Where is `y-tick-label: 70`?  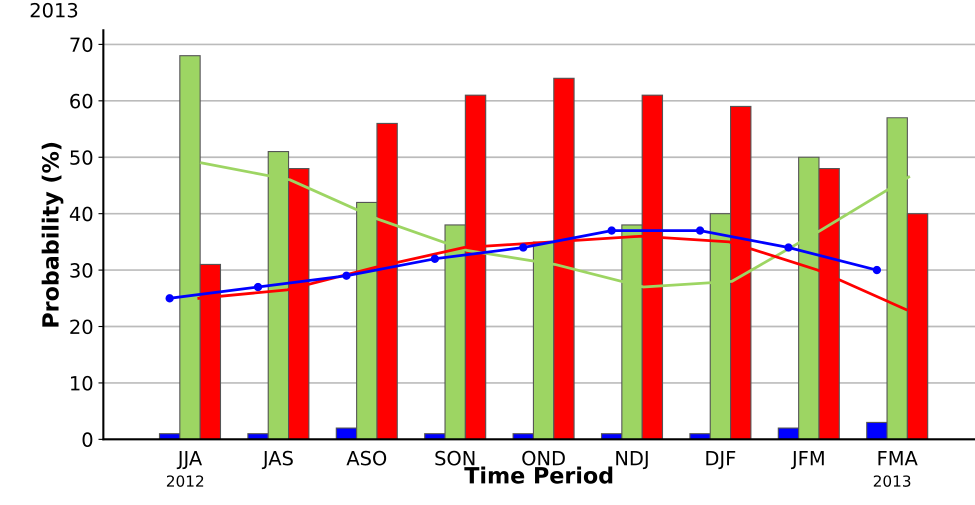 y-tick-label: 70 is located at coordinates (81, 44).